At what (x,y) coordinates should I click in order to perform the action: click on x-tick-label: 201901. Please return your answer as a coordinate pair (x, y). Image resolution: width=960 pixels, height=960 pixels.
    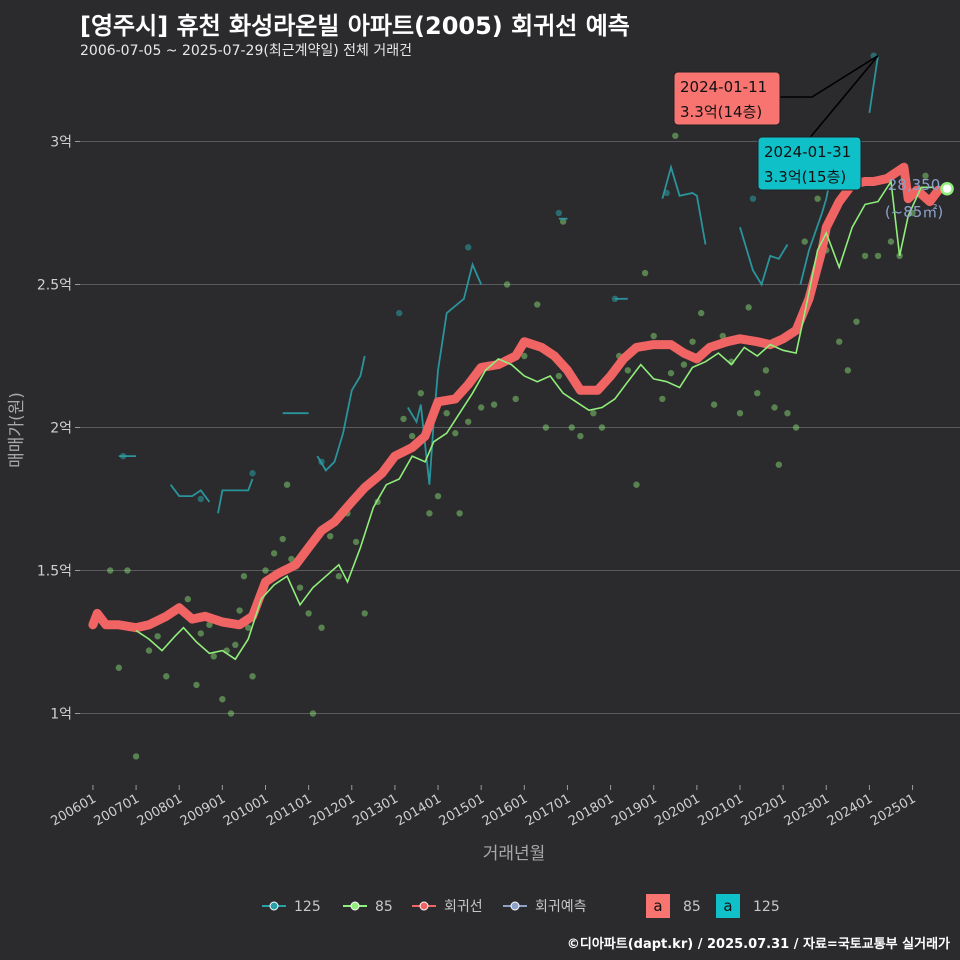
    Looking at the image, I should click on (634, 810).